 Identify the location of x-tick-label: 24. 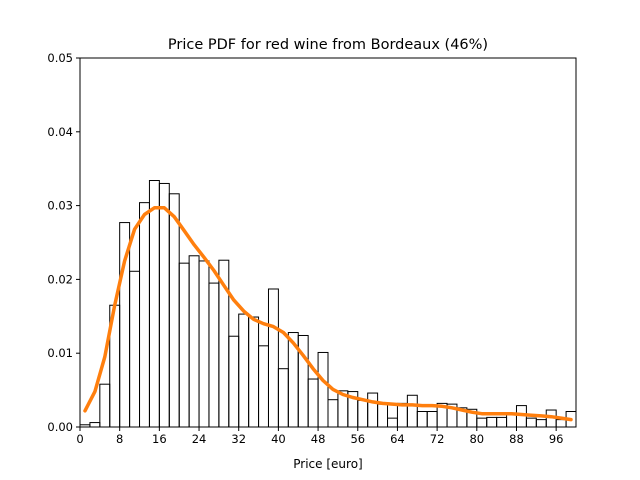
(199, 439).